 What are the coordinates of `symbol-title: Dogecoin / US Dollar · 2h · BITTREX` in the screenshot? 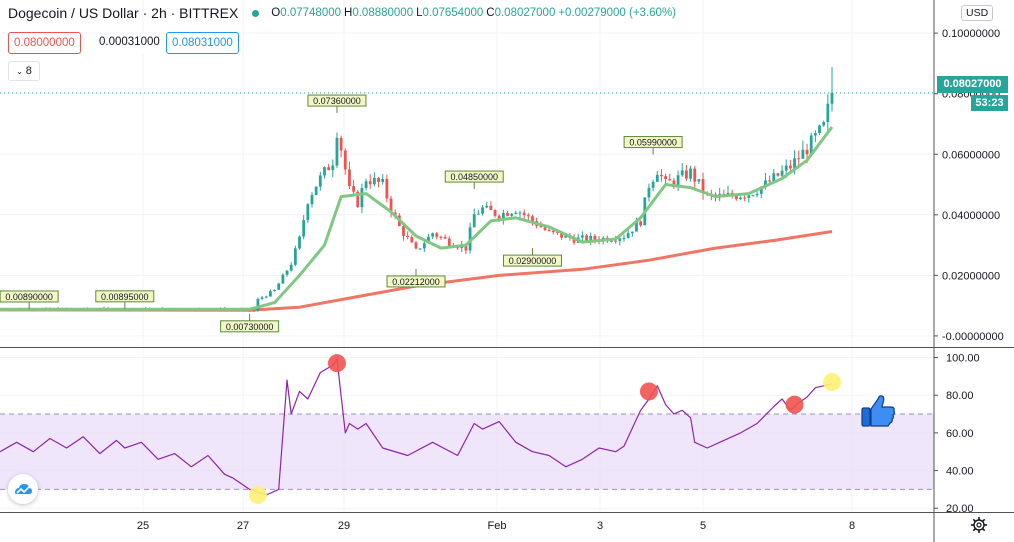 It's located at (123, 13).